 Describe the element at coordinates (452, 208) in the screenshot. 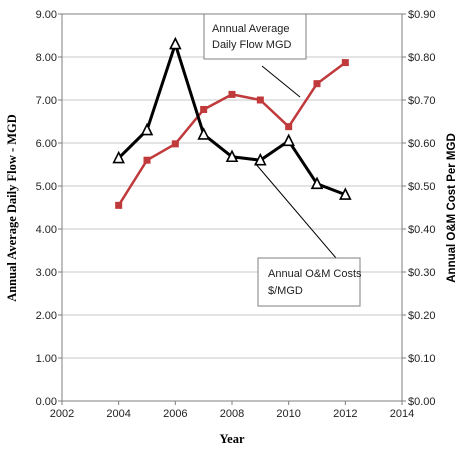

I see `y-axis-right-title: Annual O&M Cost Per MGD` at that location.